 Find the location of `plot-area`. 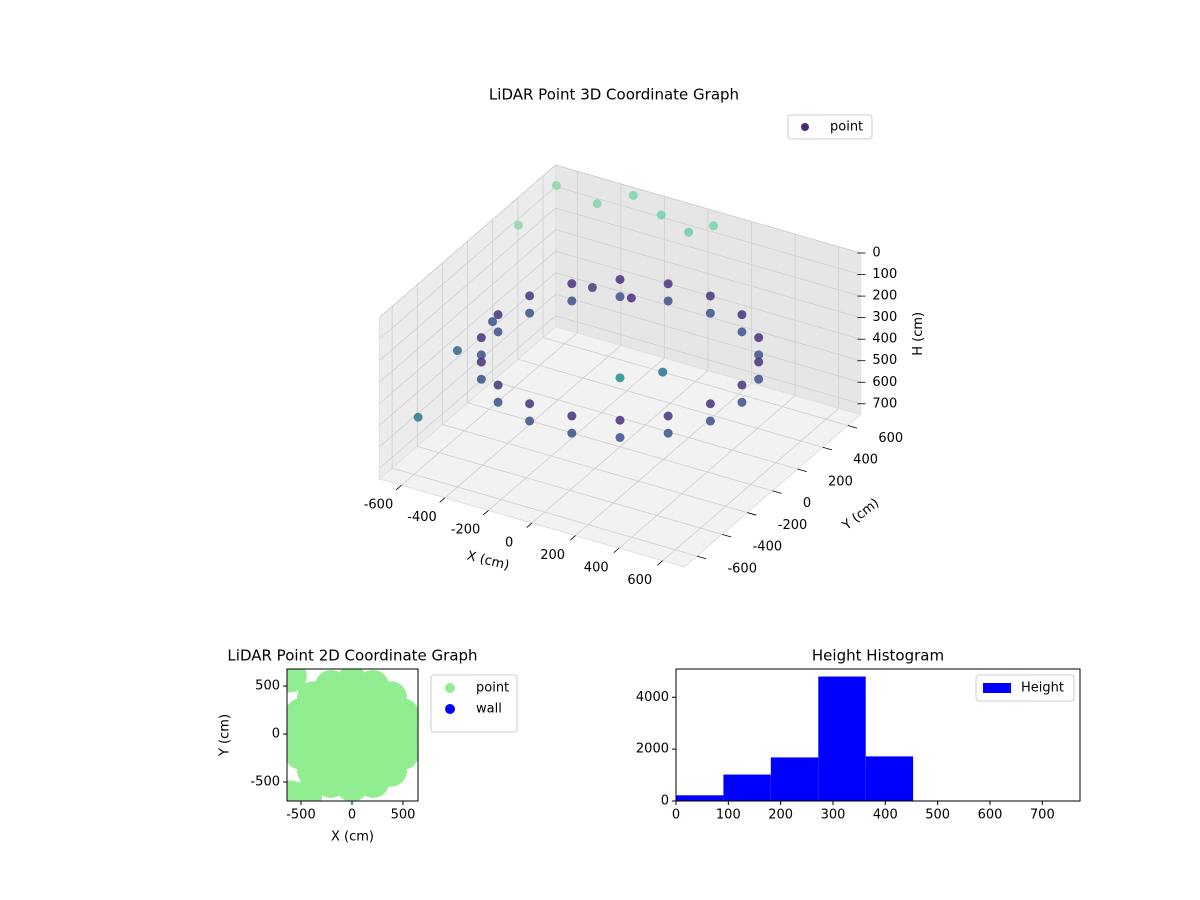

plot-area is located at coordinates (352, 735).